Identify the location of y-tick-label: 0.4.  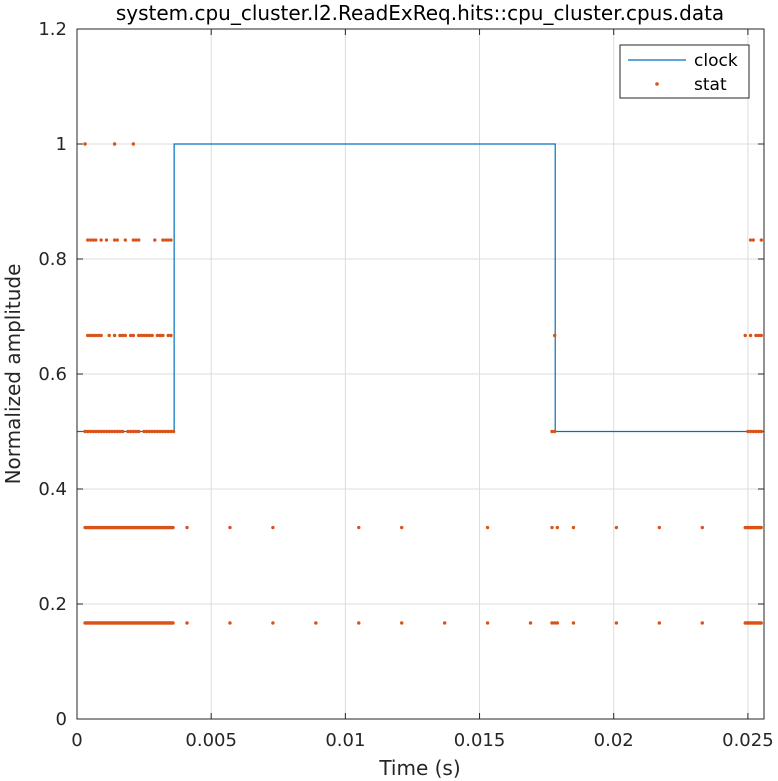
(52, 489).